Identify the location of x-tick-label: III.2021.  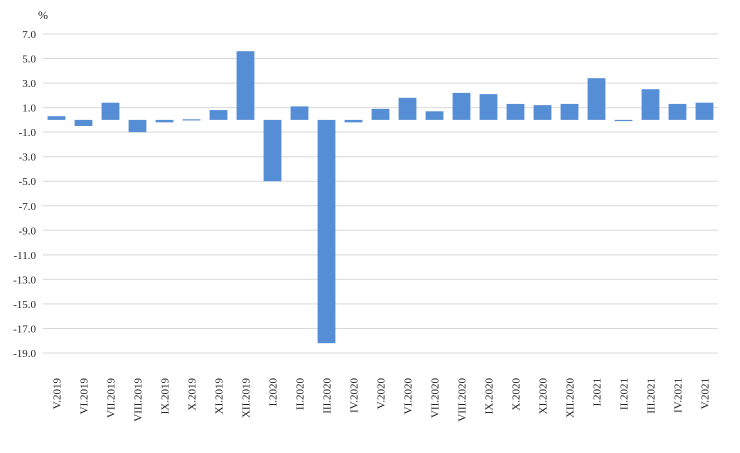
(652, 396).